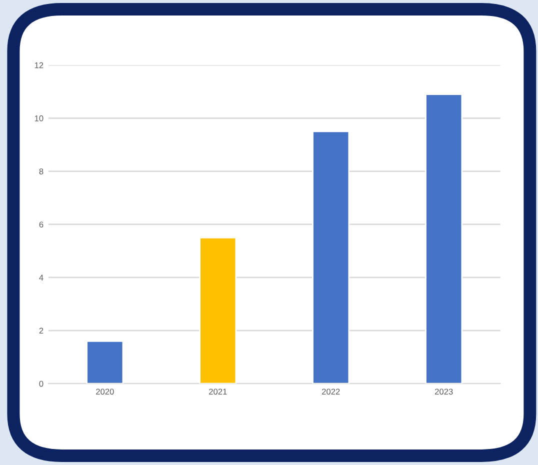  I want to click on y-tick-label: 4, so click(41, 277).